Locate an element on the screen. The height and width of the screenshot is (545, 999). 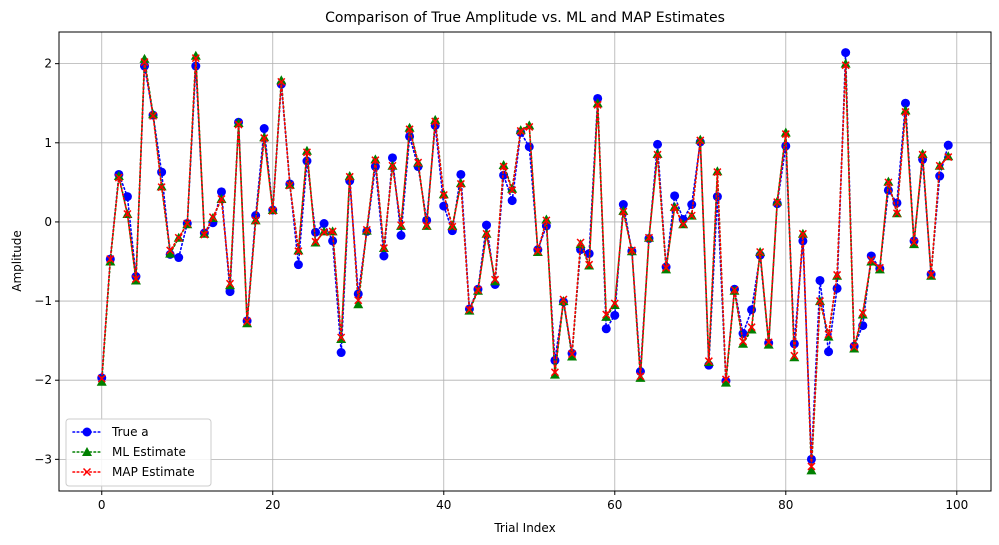
y-tick-label: 0 is located at coordinates (48, 222).